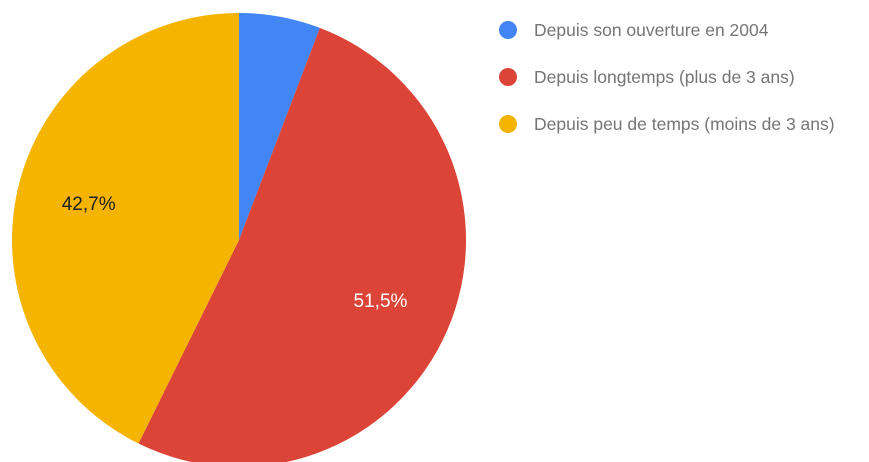  I want to click on legend-item: Depuis longtemps (plus de 3 ans), so click(672, 77).